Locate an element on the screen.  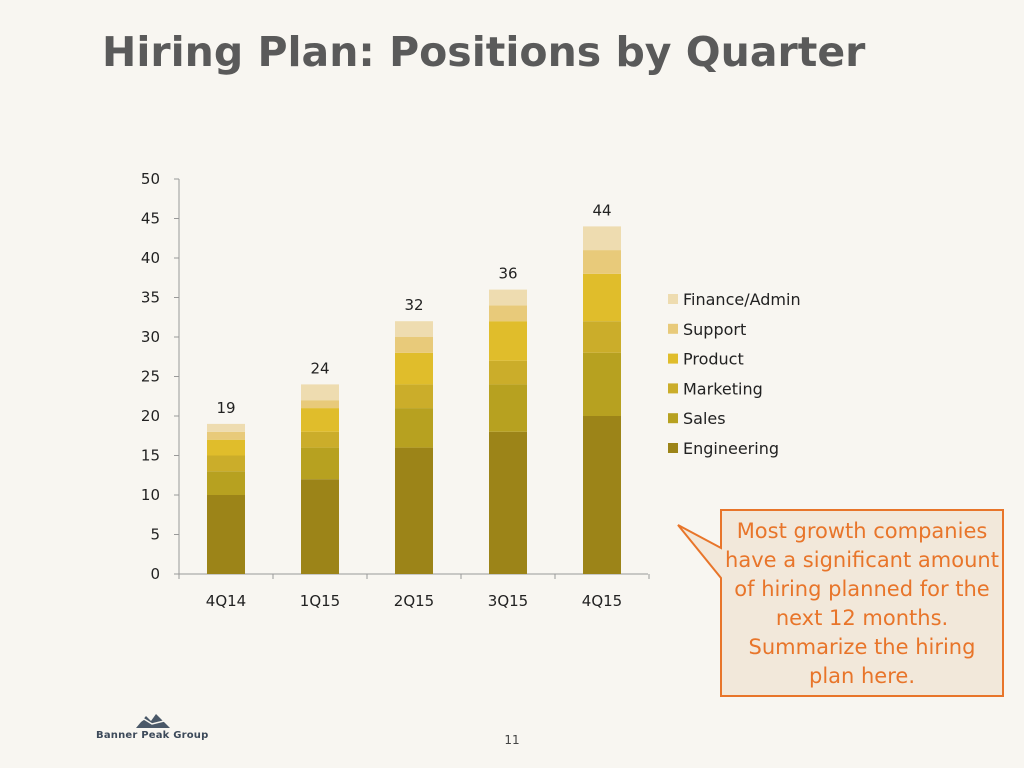
x-tick-label: 2Q15 is located at coordinates (414, 601).